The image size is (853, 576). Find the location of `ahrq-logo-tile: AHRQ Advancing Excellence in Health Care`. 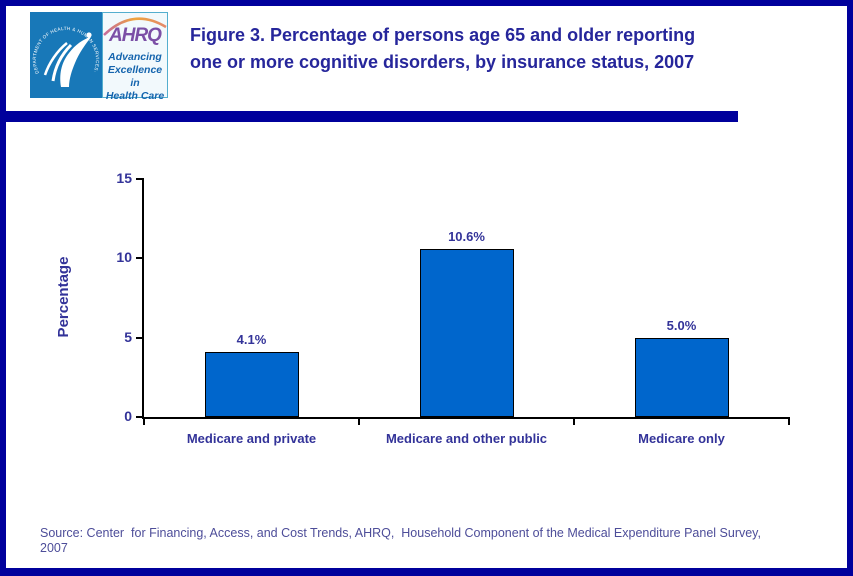

ahrq-logo-tile: AHRQ Advancing Excellence in Health Care is located at coordinates (135, 57).